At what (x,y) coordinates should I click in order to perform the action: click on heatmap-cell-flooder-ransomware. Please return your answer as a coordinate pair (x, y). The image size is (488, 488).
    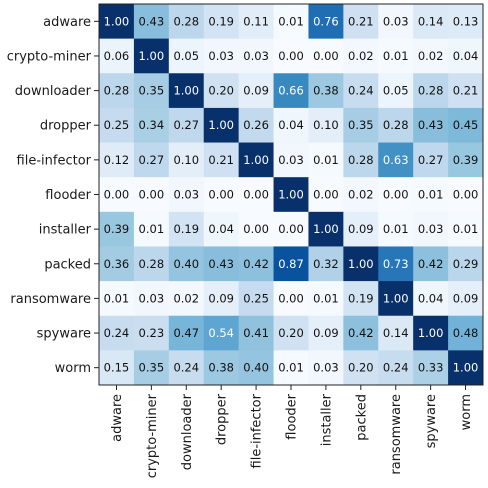
    Looking at the image, I should click on (396, 195).